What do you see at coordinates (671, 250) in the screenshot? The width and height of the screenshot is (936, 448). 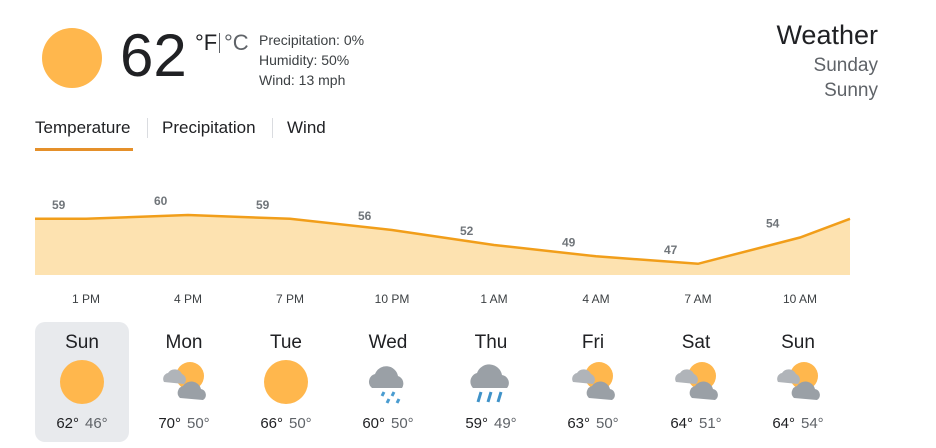 I see `chart-data-label: 47` at bounding box center [671, 250].